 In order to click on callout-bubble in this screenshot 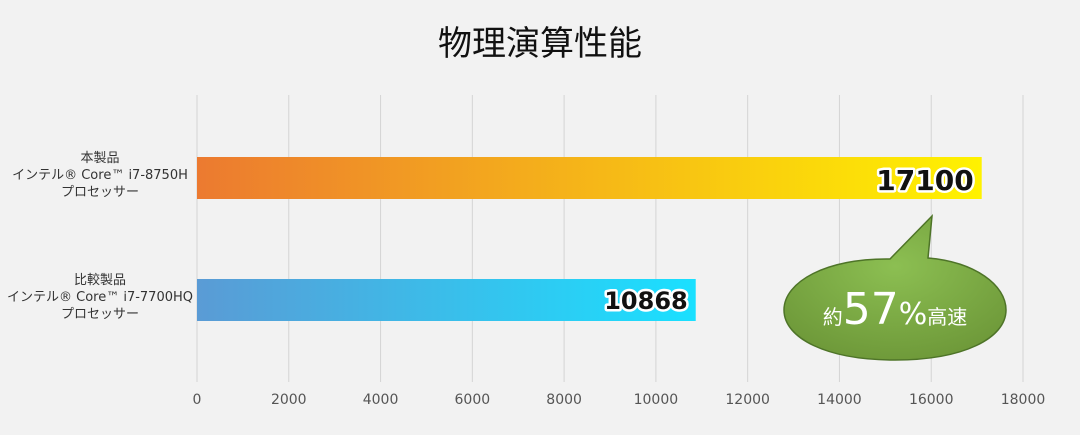, I will do `click(895, 287)`.